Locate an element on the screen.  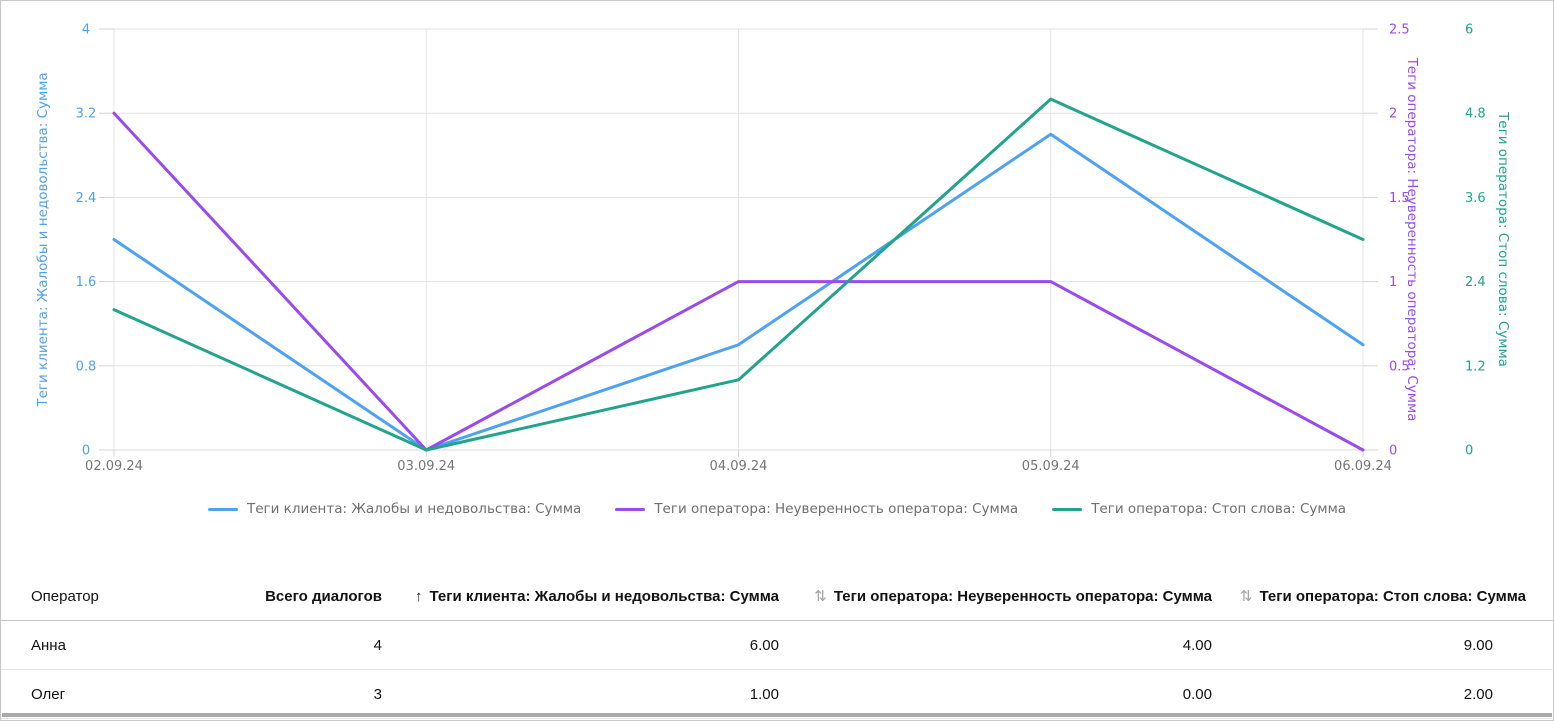
horizontal-scrollbar is located at coordinates (777, 715).